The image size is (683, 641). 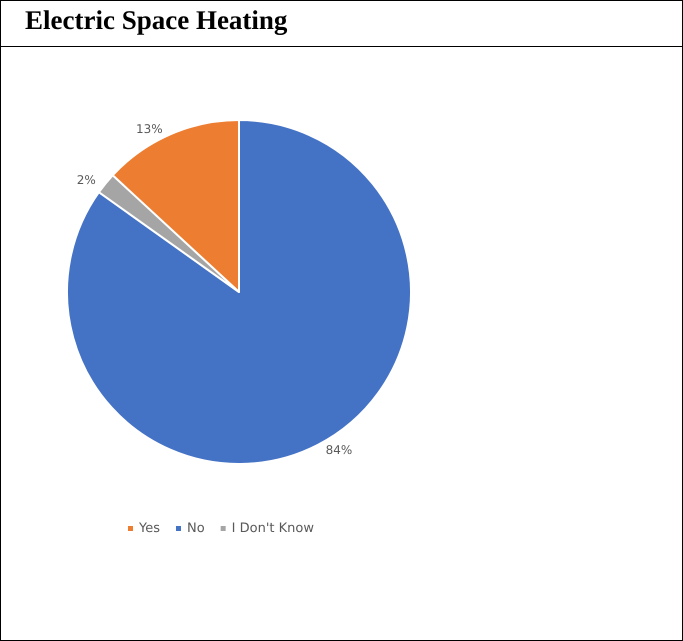 What do you see at coordinates (339, 450) in the screenshot?
I see `data-label: 84%` at bounding box center [339, 450].